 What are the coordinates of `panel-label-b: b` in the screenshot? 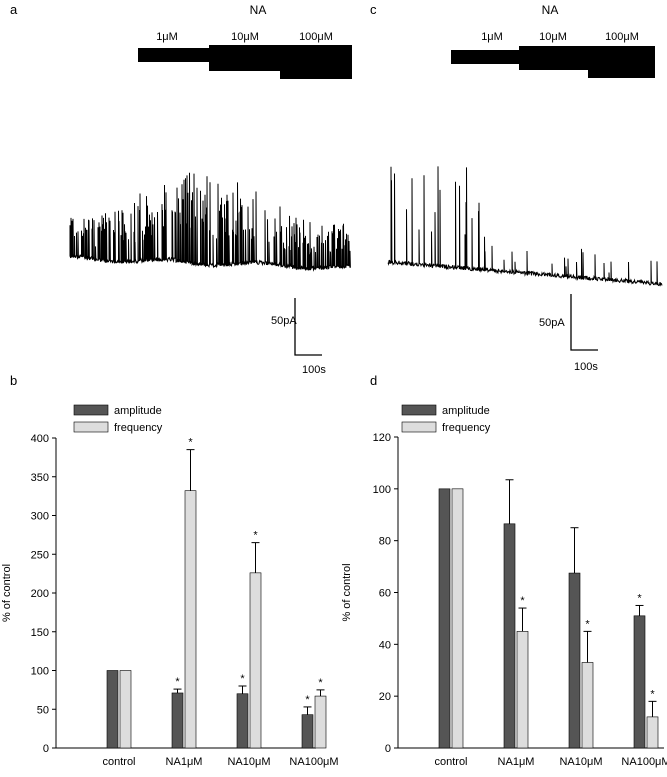 It's located at (13, 380).